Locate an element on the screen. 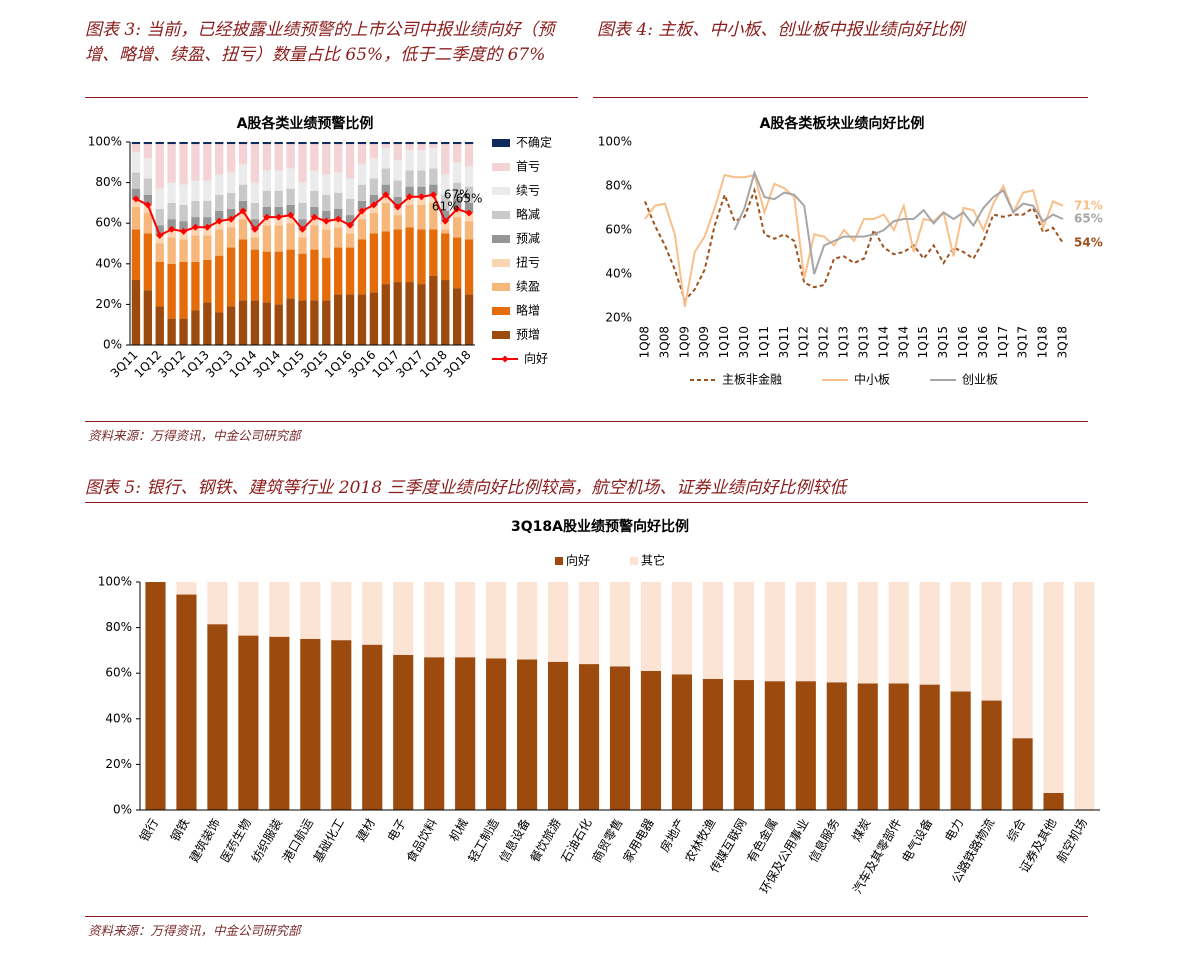  y-tick-label: 80% is located at coordinates (618, 186).